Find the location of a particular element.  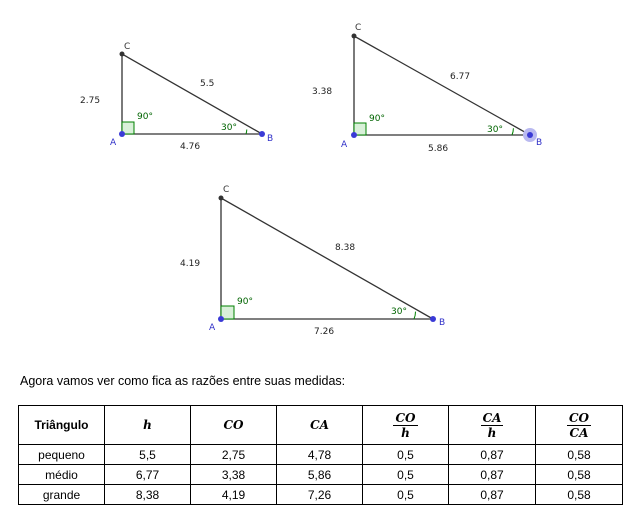

cell-triangle-name: grande is located at coordinates (61, 494).